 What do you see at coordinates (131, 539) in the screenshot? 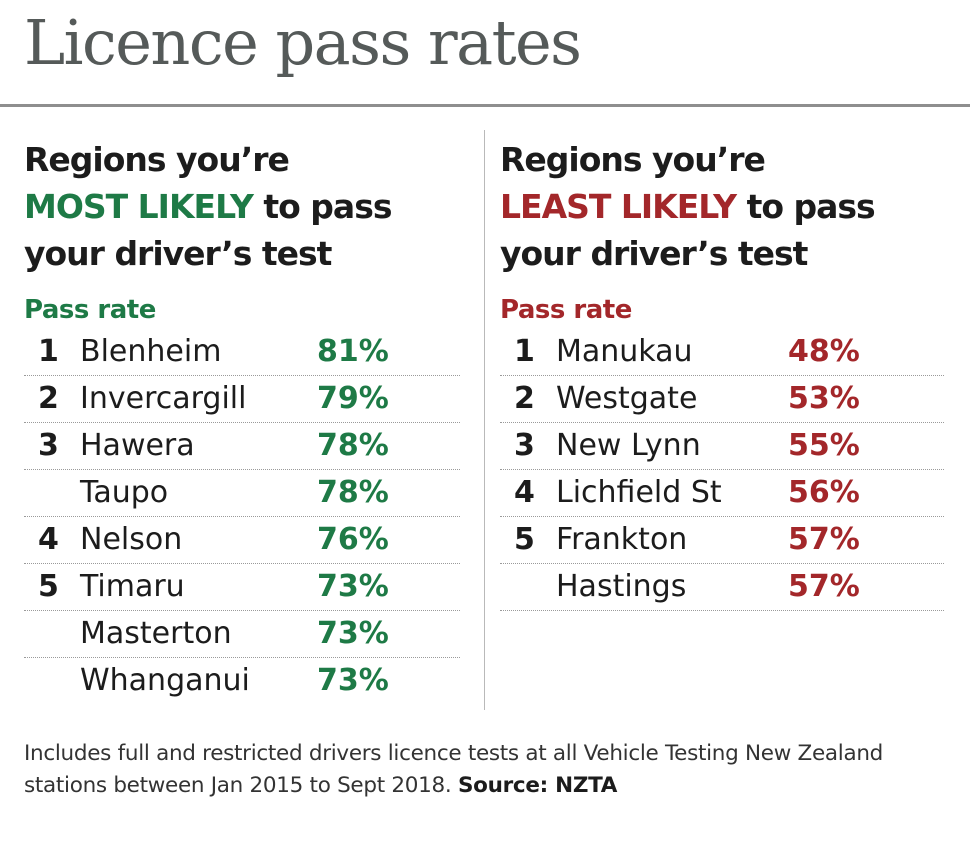
I see `region-name: Nelson` at bounding box center [131, 539].